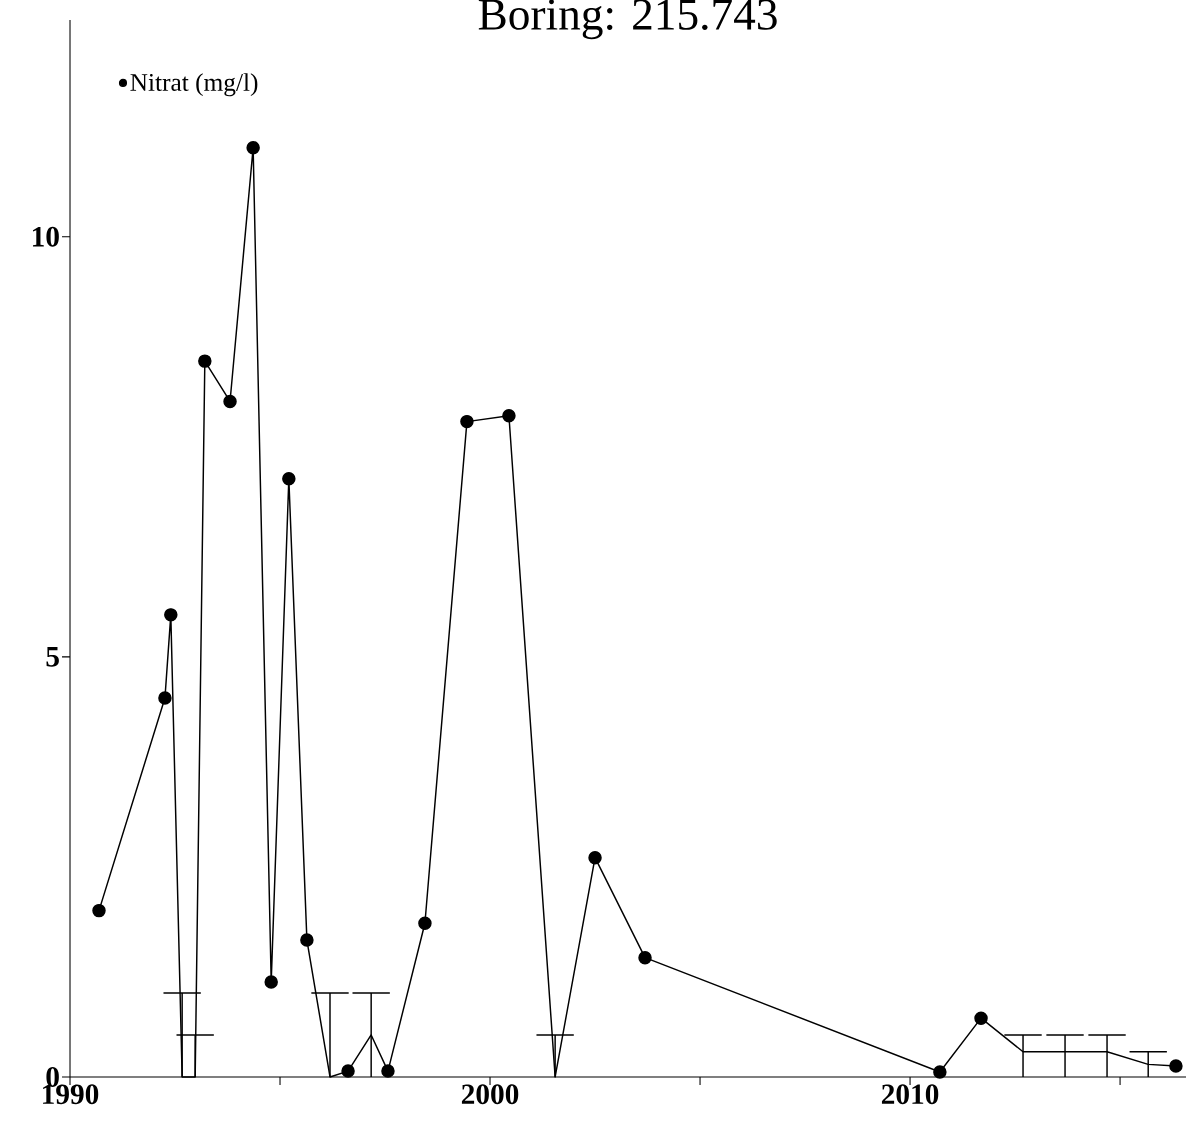 This screenshot has width=1186, height=1128. Describe the element at coordinates (627, 20) in the screenshot. I see `chart-title: Boring: 215.743` at that location.